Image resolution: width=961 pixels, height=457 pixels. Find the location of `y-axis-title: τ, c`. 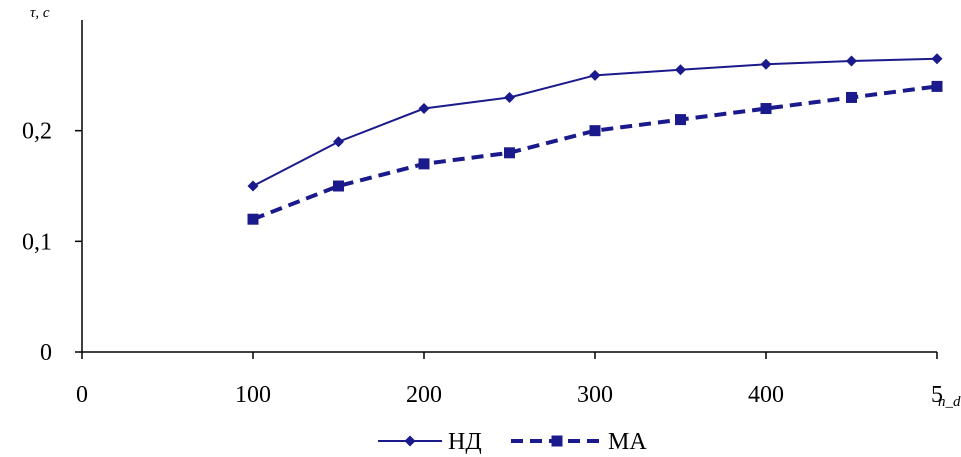

y-axis-title: τ, c is located at coordinates (40, 13).